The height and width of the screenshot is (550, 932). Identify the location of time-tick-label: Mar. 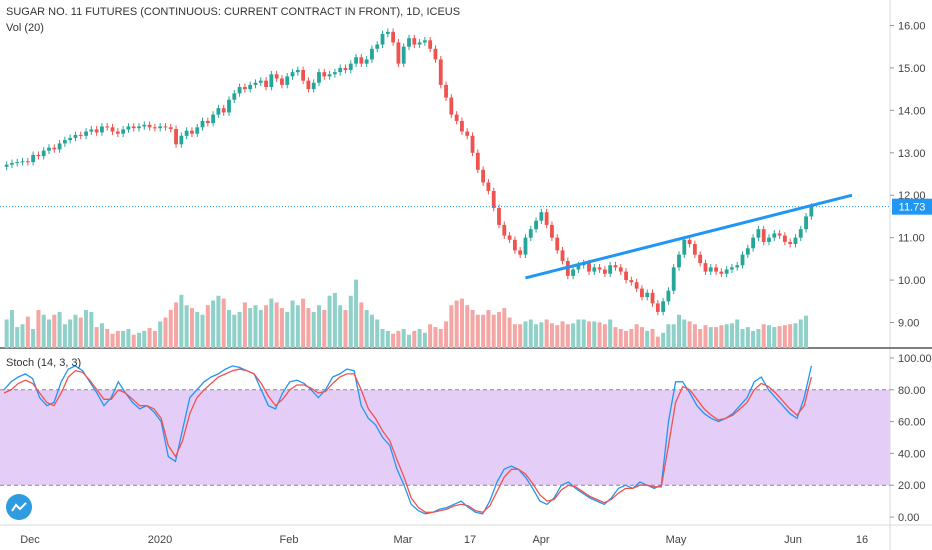
(403, 540).